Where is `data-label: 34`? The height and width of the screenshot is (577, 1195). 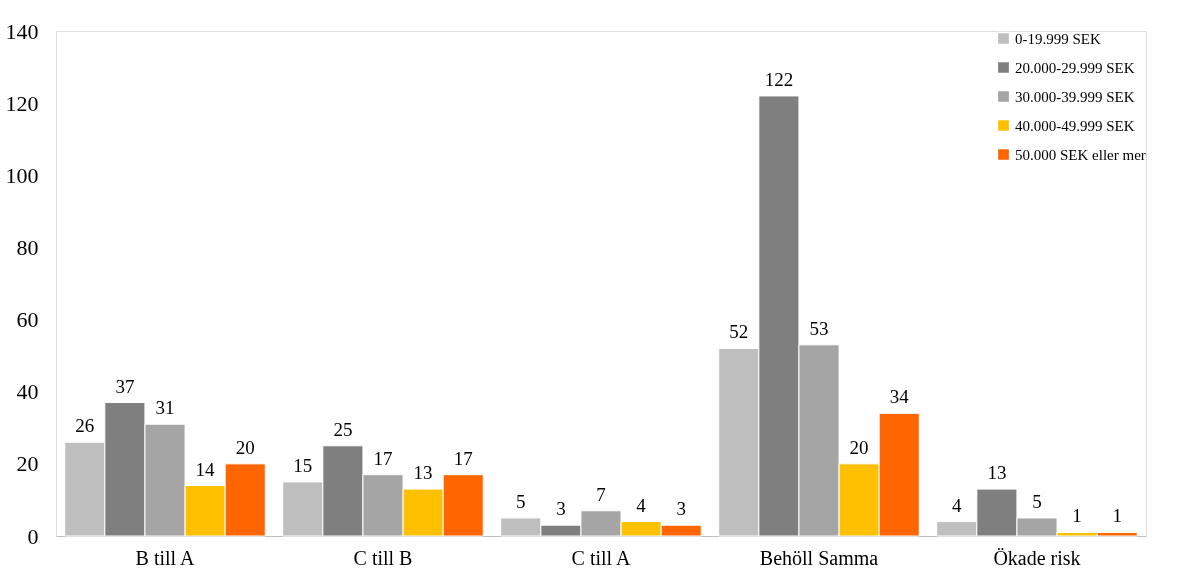
data-label: 34 is located at coordinates (899, 397).